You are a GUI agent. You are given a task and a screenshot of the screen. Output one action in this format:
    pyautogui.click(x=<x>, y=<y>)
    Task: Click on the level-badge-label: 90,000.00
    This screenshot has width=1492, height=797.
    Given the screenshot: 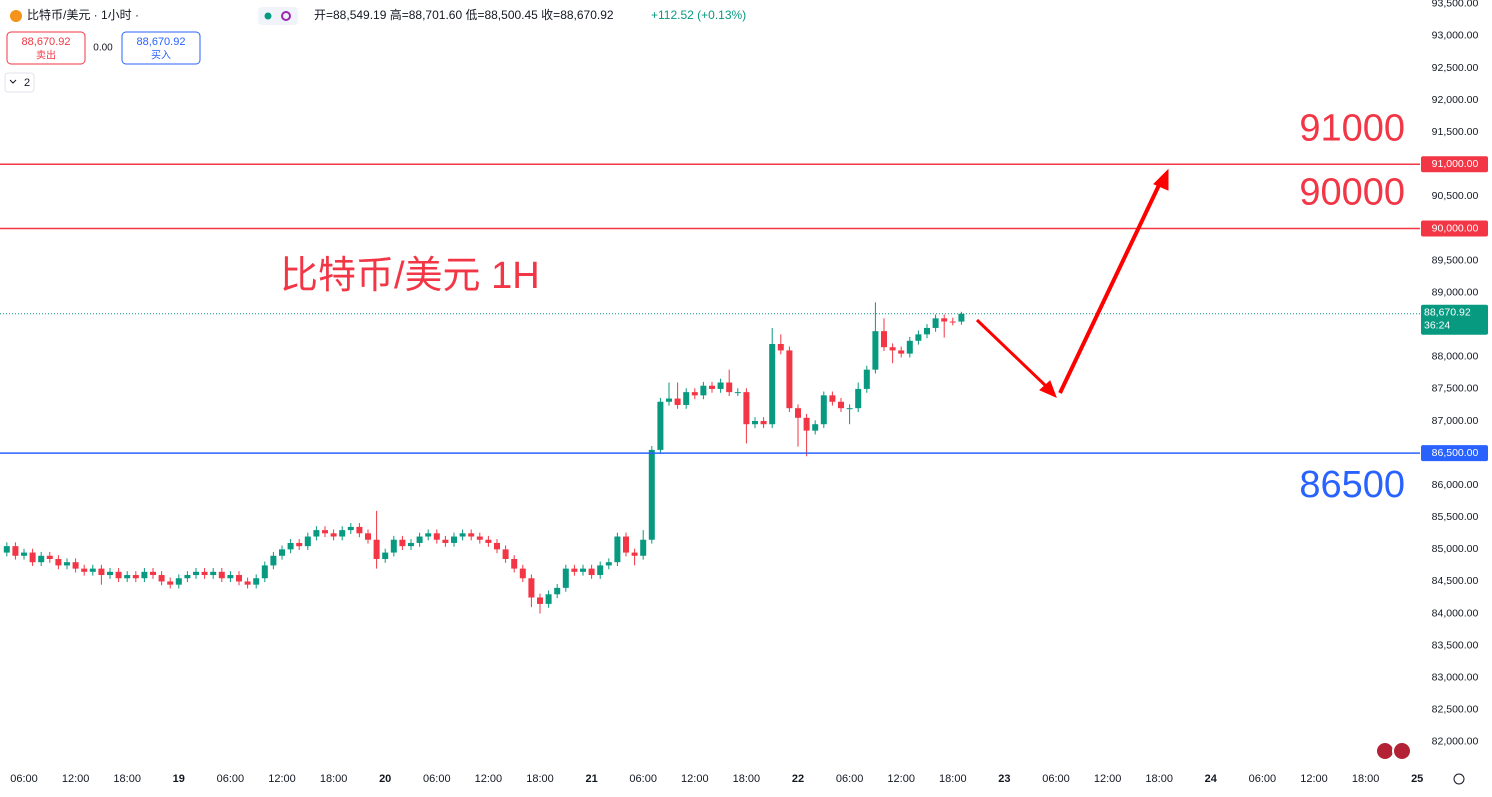 What is the action you would take?
    pyautogui.click(x=1455, y=228)
    